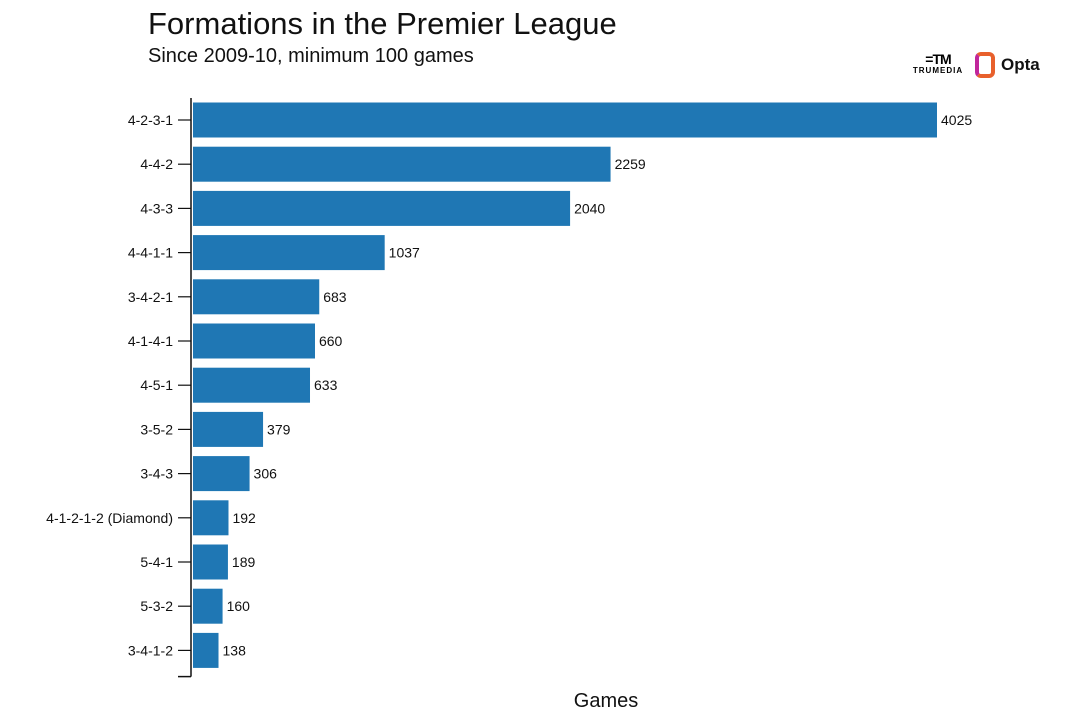 This screenshot has height=717, width=1075. What do you see at coordinates (606, 701) in the screenshot?
I see `x-axis-label: Games` at bounding box center [606, 701].